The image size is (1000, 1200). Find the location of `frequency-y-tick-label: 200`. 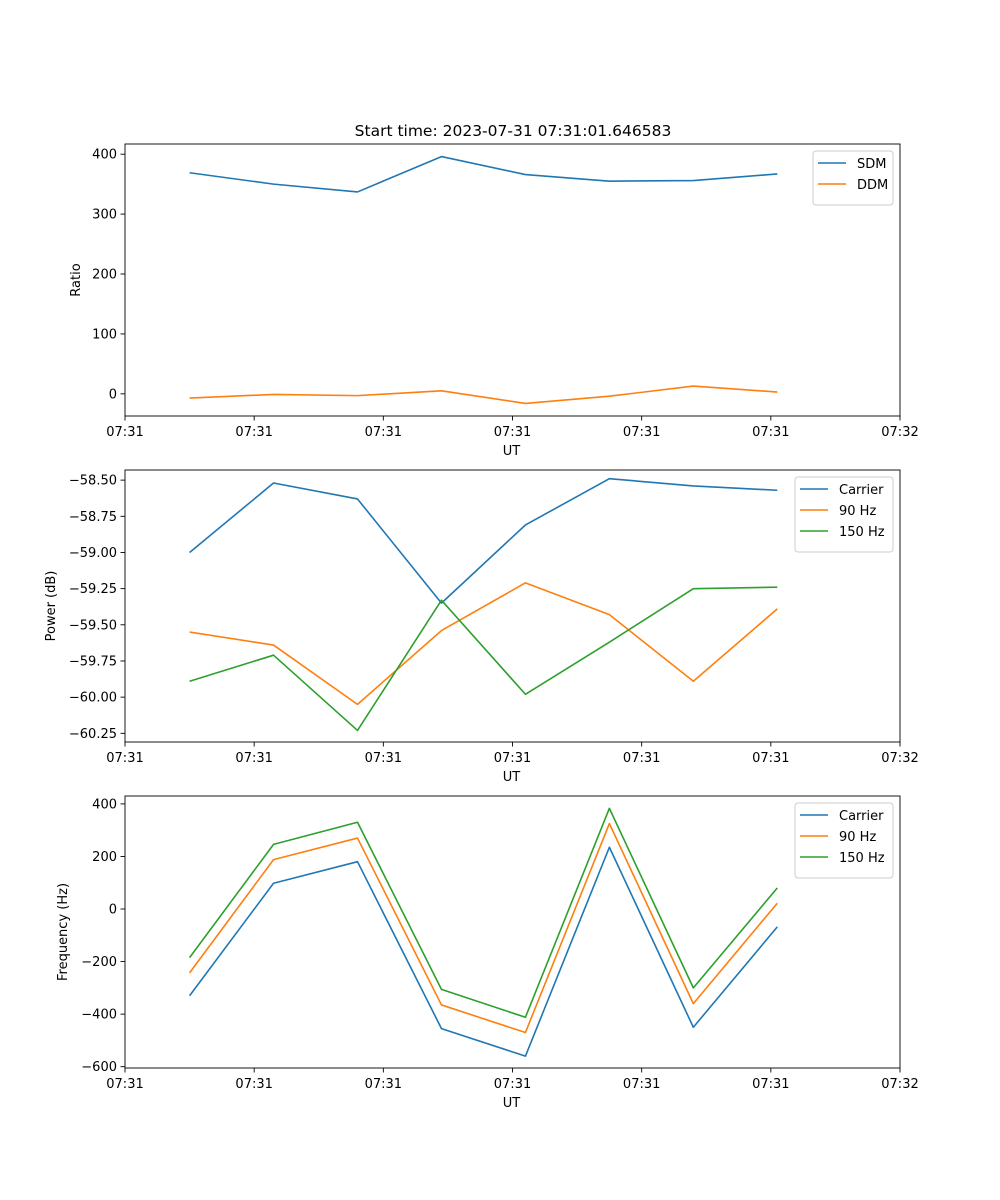

frequency-y-tick-label: 200 is located at coordinates (104, 857).